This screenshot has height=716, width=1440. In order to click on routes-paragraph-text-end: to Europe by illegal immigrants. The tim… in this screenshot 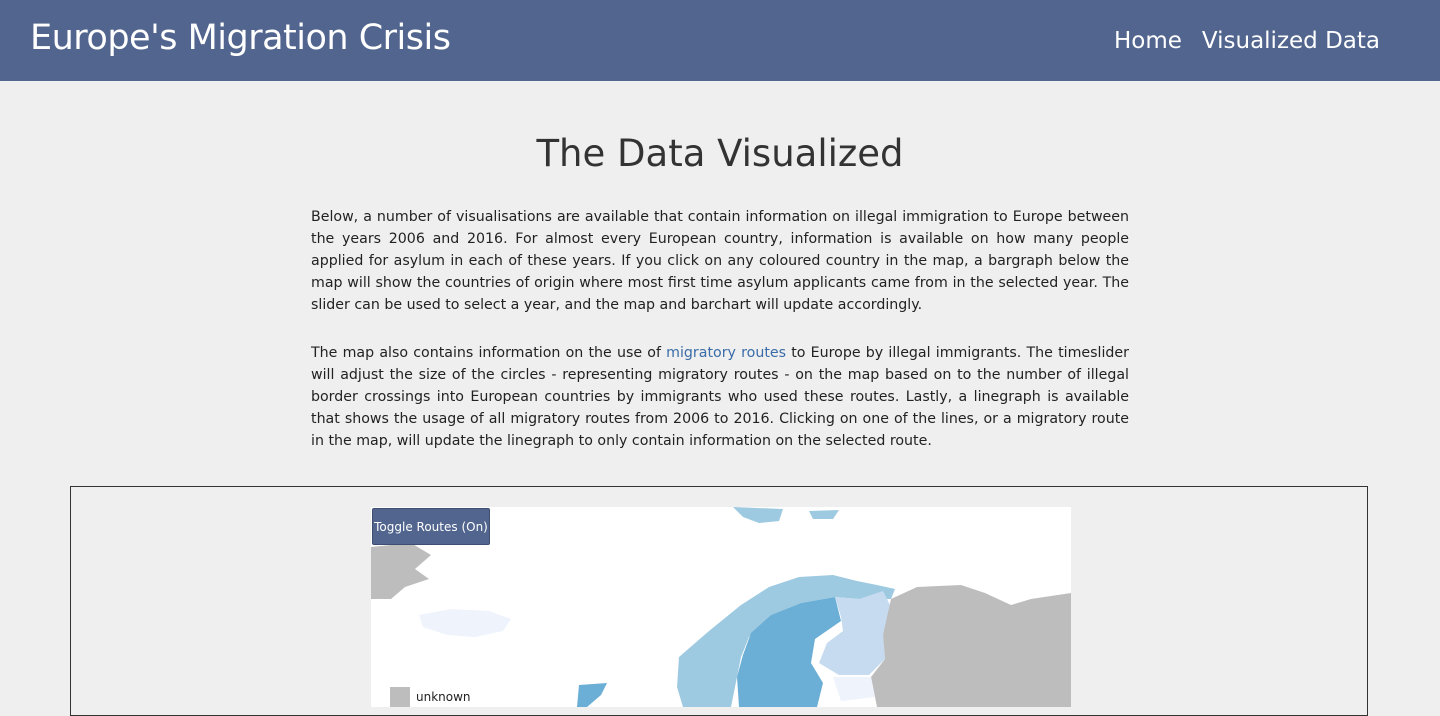, I will do `click(720, 397)`.